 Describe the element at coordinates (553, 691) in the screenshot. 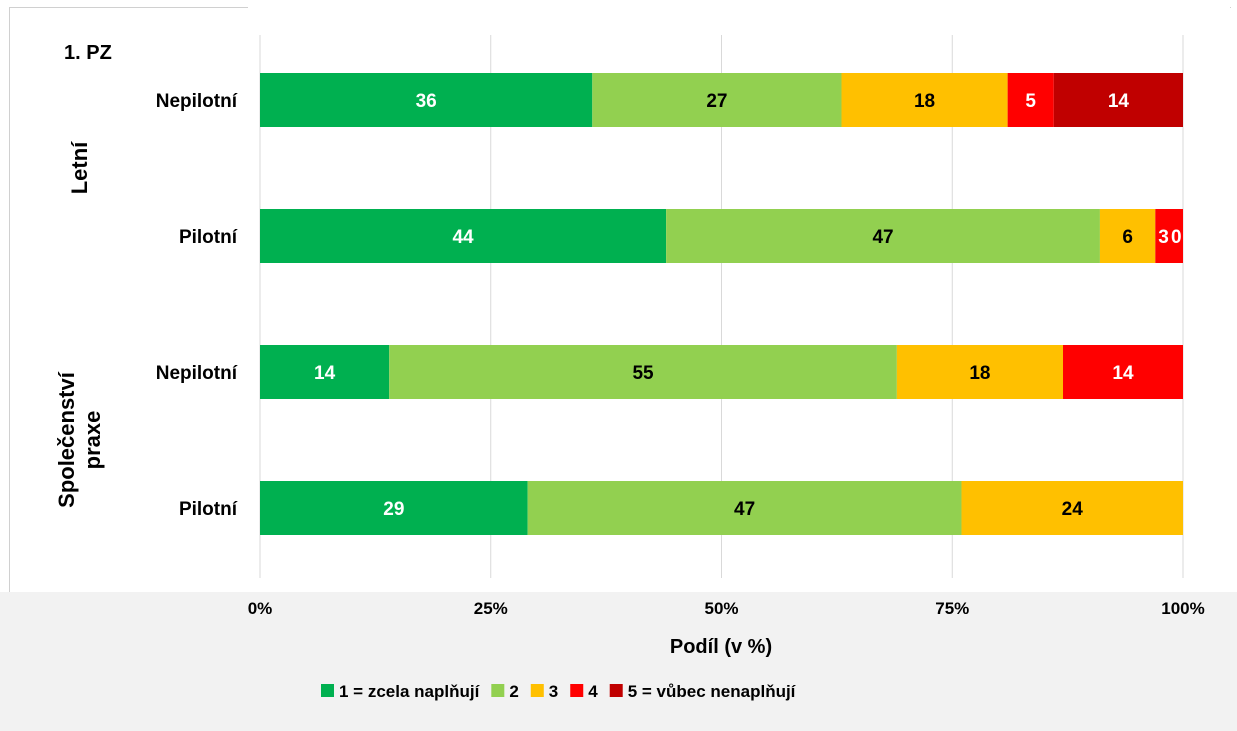

I see `legend-label: 3` at that location.